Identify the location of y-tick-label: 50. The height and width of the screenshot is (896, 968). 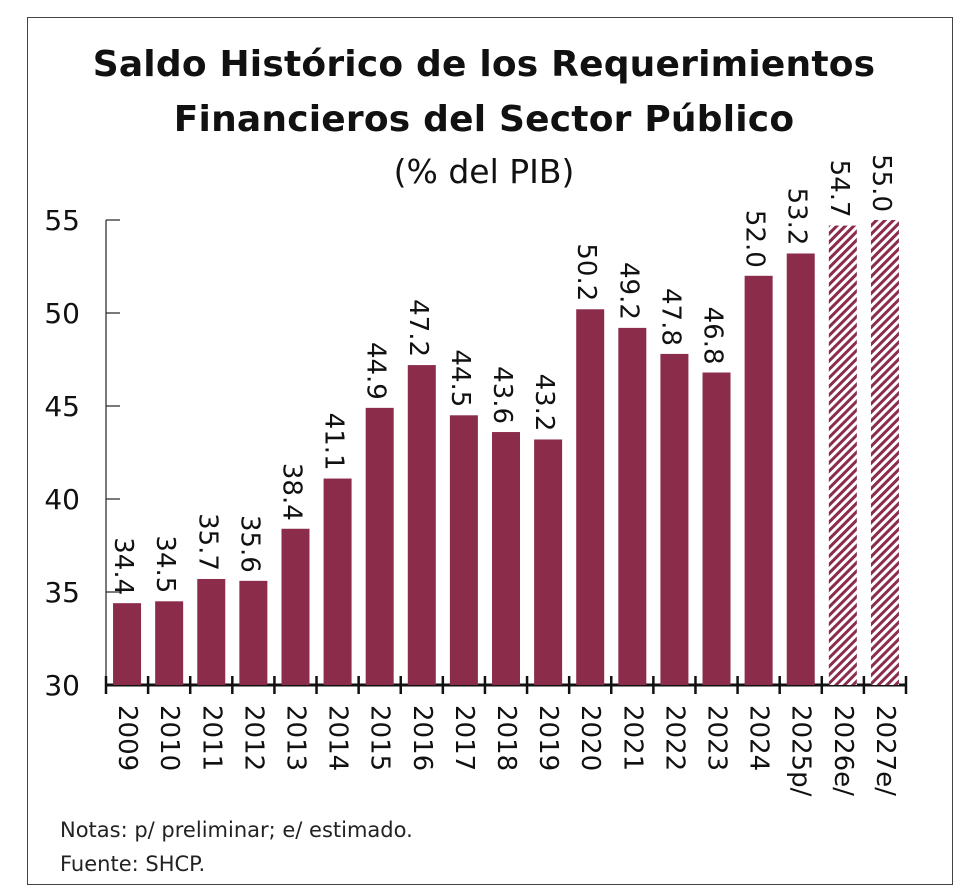
(62, 313).